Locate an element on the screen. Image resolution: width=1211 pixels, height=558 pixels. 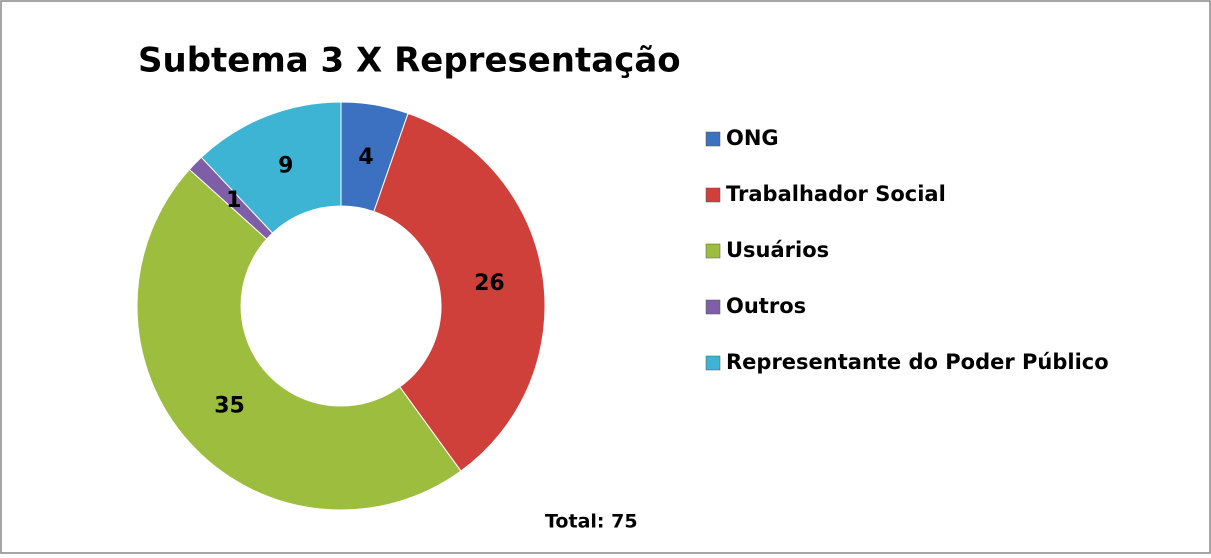
legend-label: Usuários is located at coordinates (777, 250).